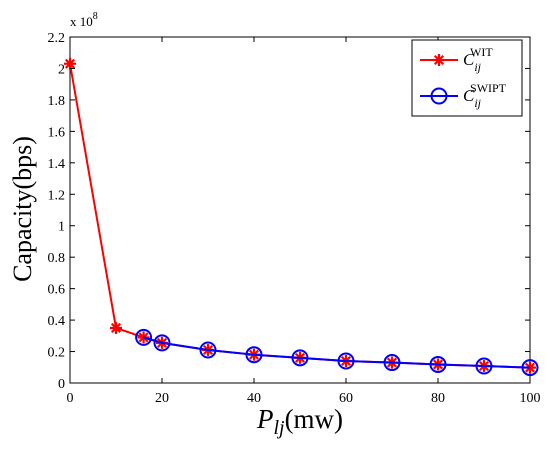  Describe the element at coordinates (57, 290) in the screenshot. I see `y-tick-label: 0.6` at that location.